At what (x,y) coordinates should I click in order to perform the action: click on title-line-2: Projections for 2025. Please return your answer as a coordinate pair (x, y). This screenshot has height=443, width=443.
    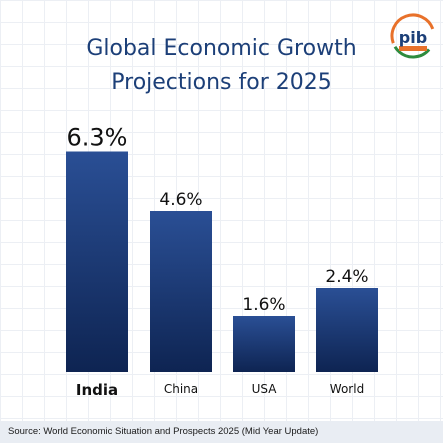
    Looking at the image, I should click on (221, 82).